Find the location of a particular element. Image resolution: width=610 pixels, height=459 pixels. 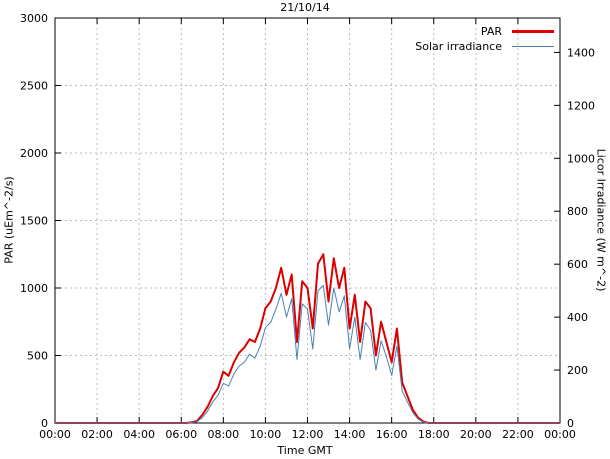

y2-tick-label: 1200 is located at coordinates (581, 105).